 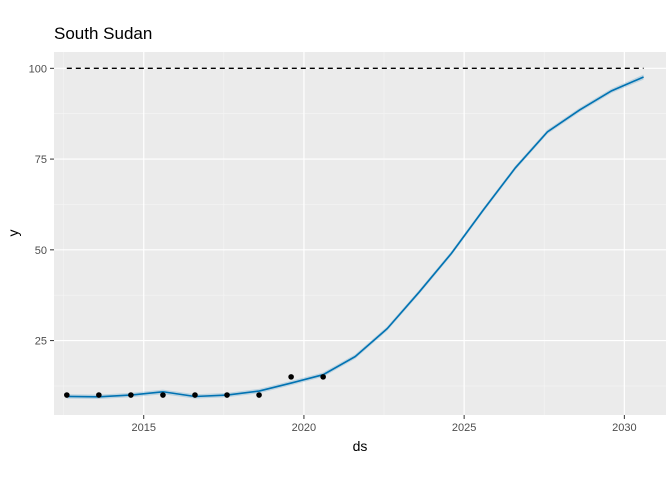 I want to click on x-tick-label: 2030, so click(x=624, y=428).